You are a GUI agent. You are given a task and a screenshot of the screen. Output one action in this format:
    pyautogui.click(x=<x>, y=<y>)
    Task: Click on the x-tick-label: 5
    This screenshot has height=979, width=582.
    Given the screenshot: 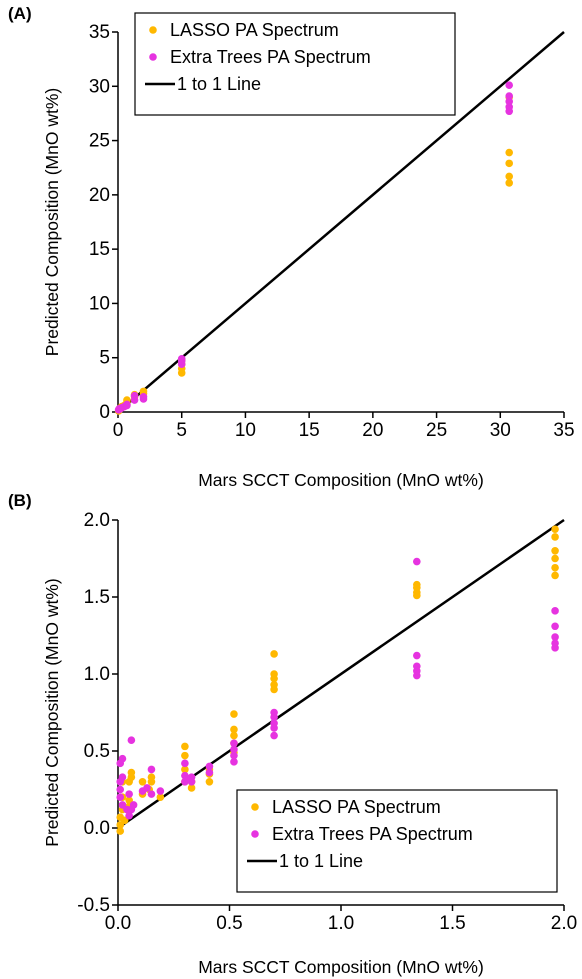 What is the action you would take?
    pyautogui.click(x=181, y=430)
    